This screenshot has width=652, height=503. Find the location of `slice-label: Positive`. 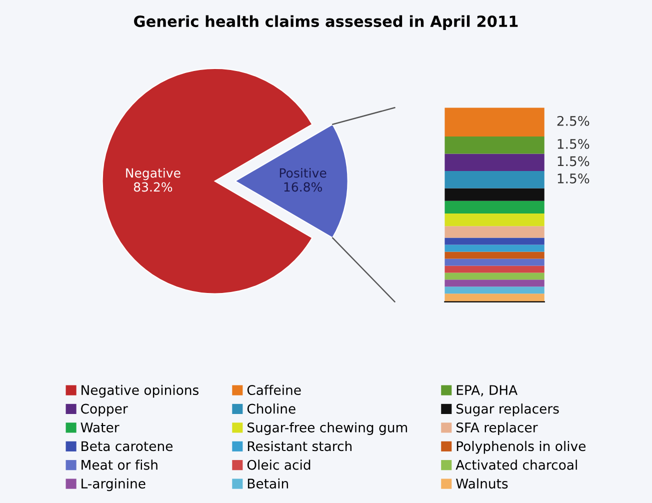

slice-label: Positive is located at coordinates (303, 173).